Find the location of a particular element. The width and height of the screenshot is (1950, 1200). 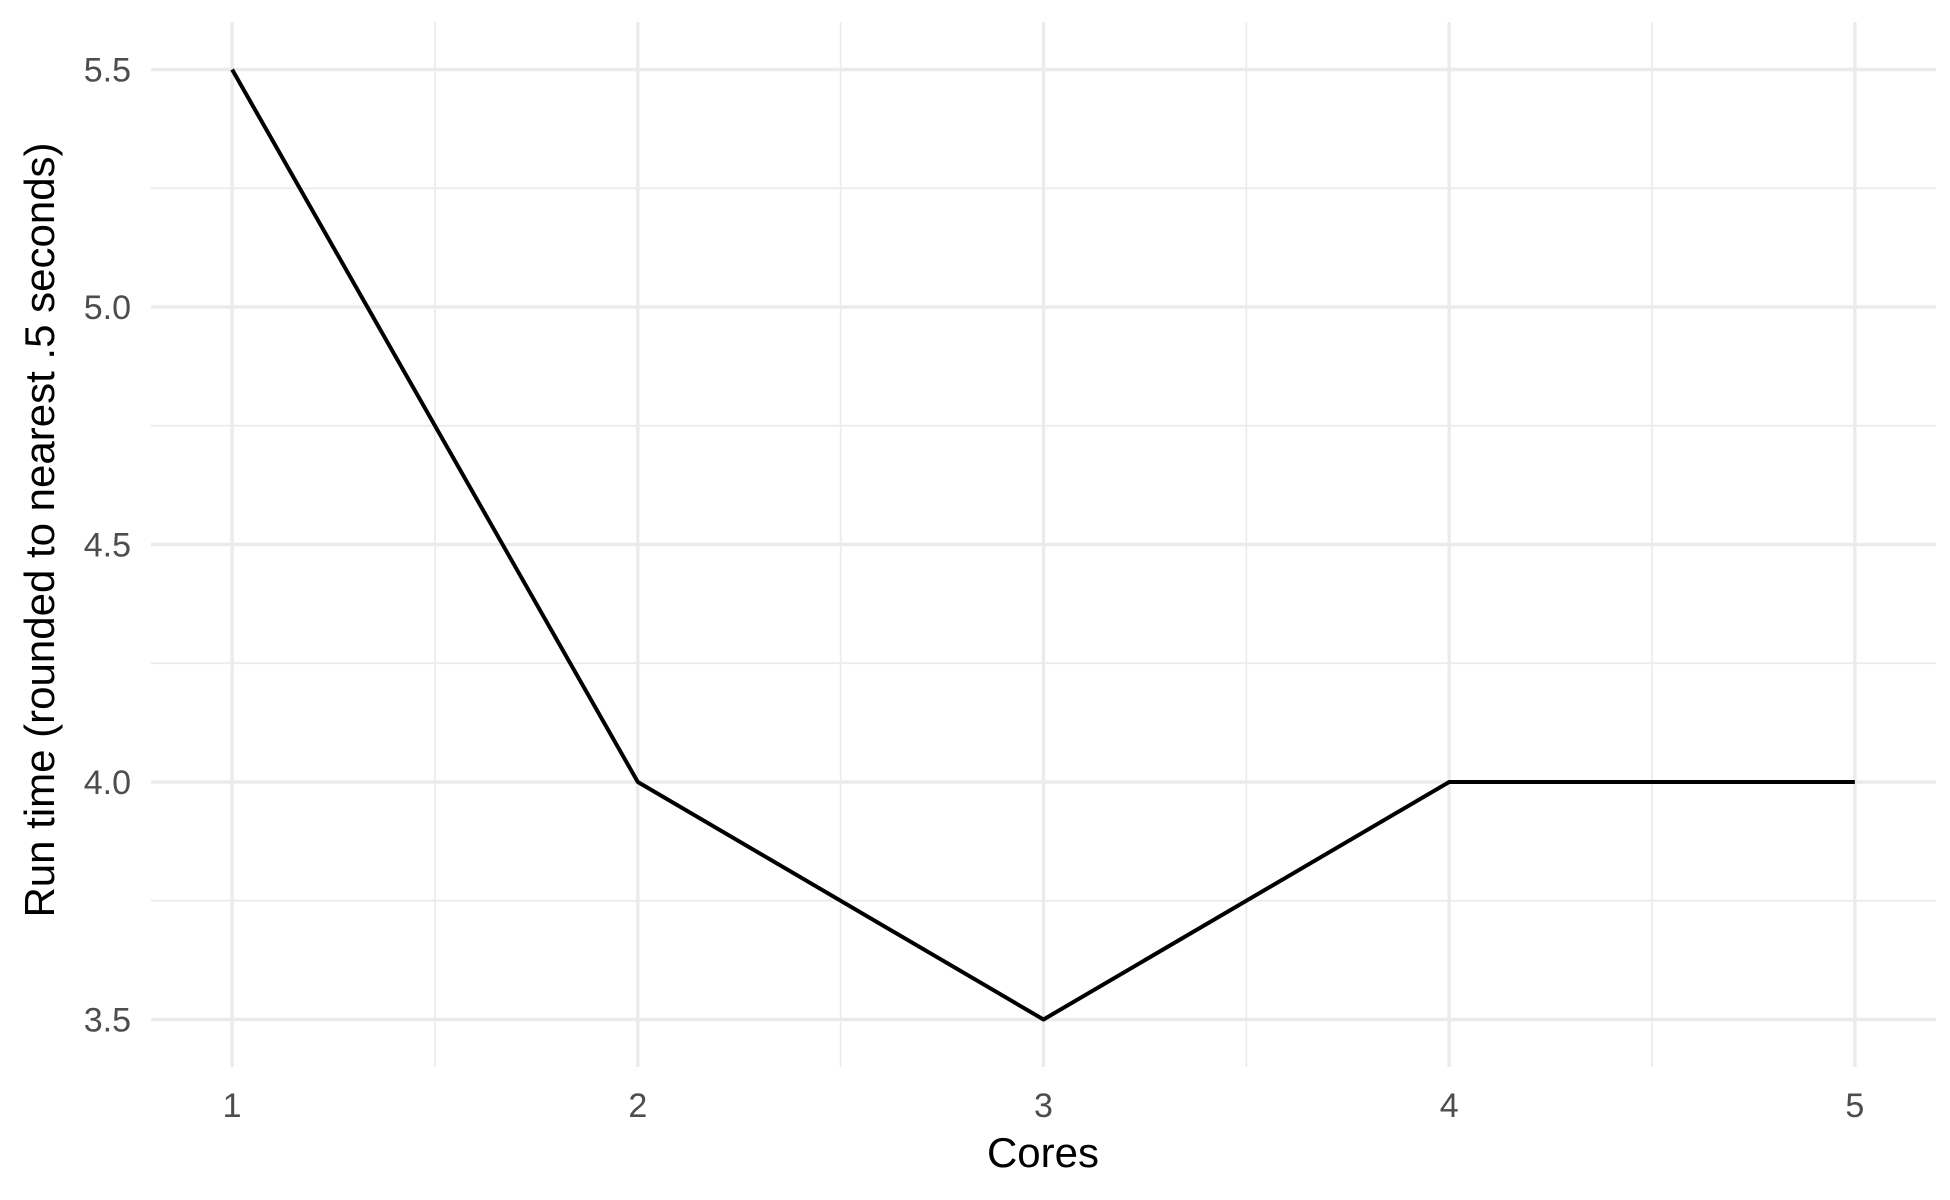

x-tick-label-1: 2 is located at coordinates (637, 1106).